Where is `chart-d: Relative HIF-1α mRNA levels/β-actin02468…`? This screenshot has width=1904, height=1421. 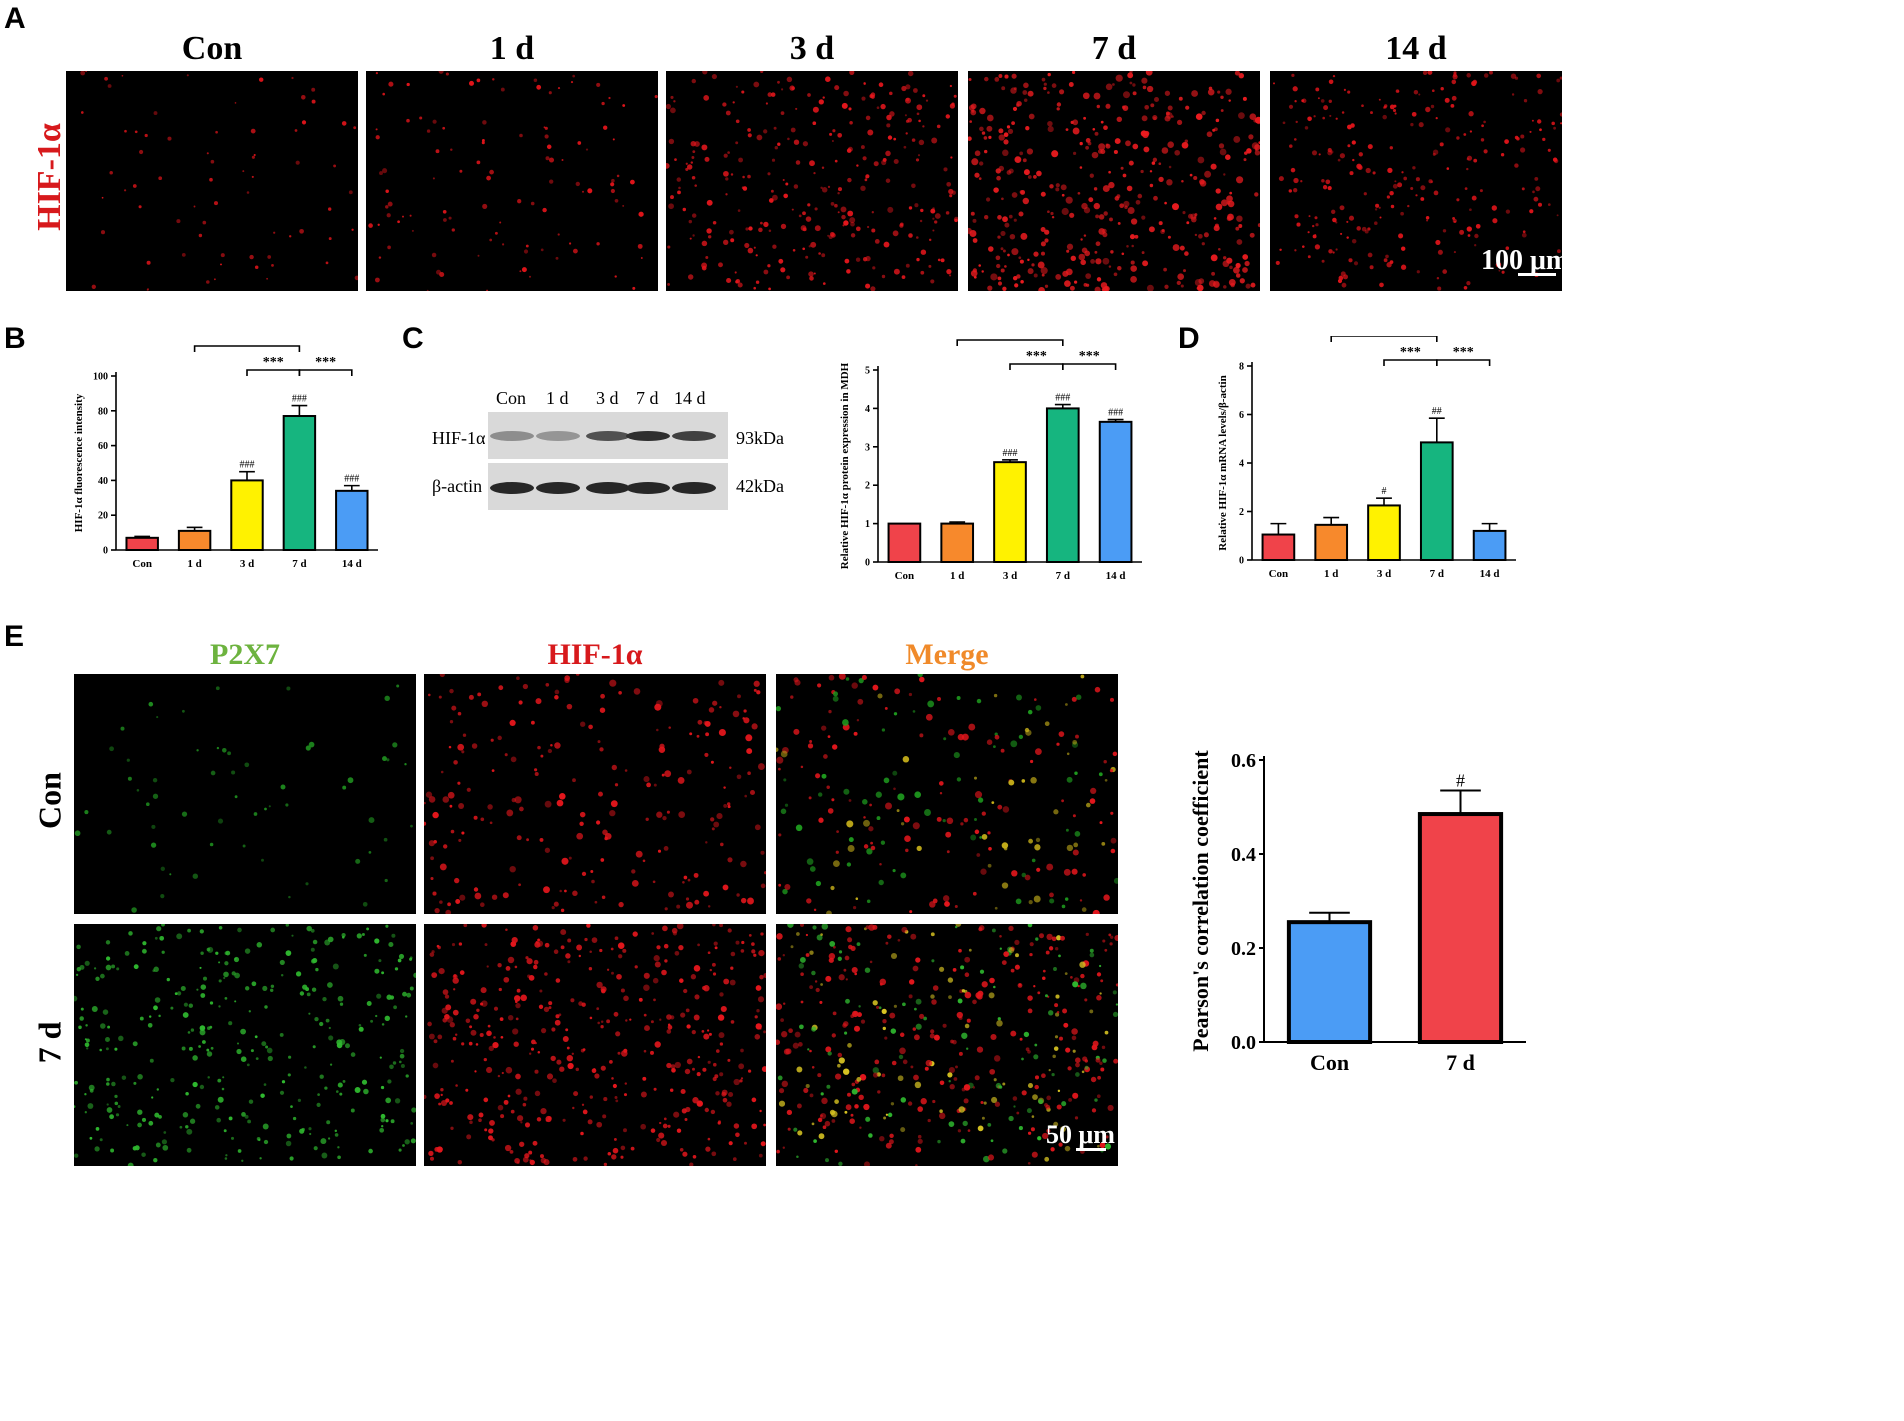
chart-d: Relative HIF-1α mRNA levels/β-actin02468… is located at coordinates (1366, 458).